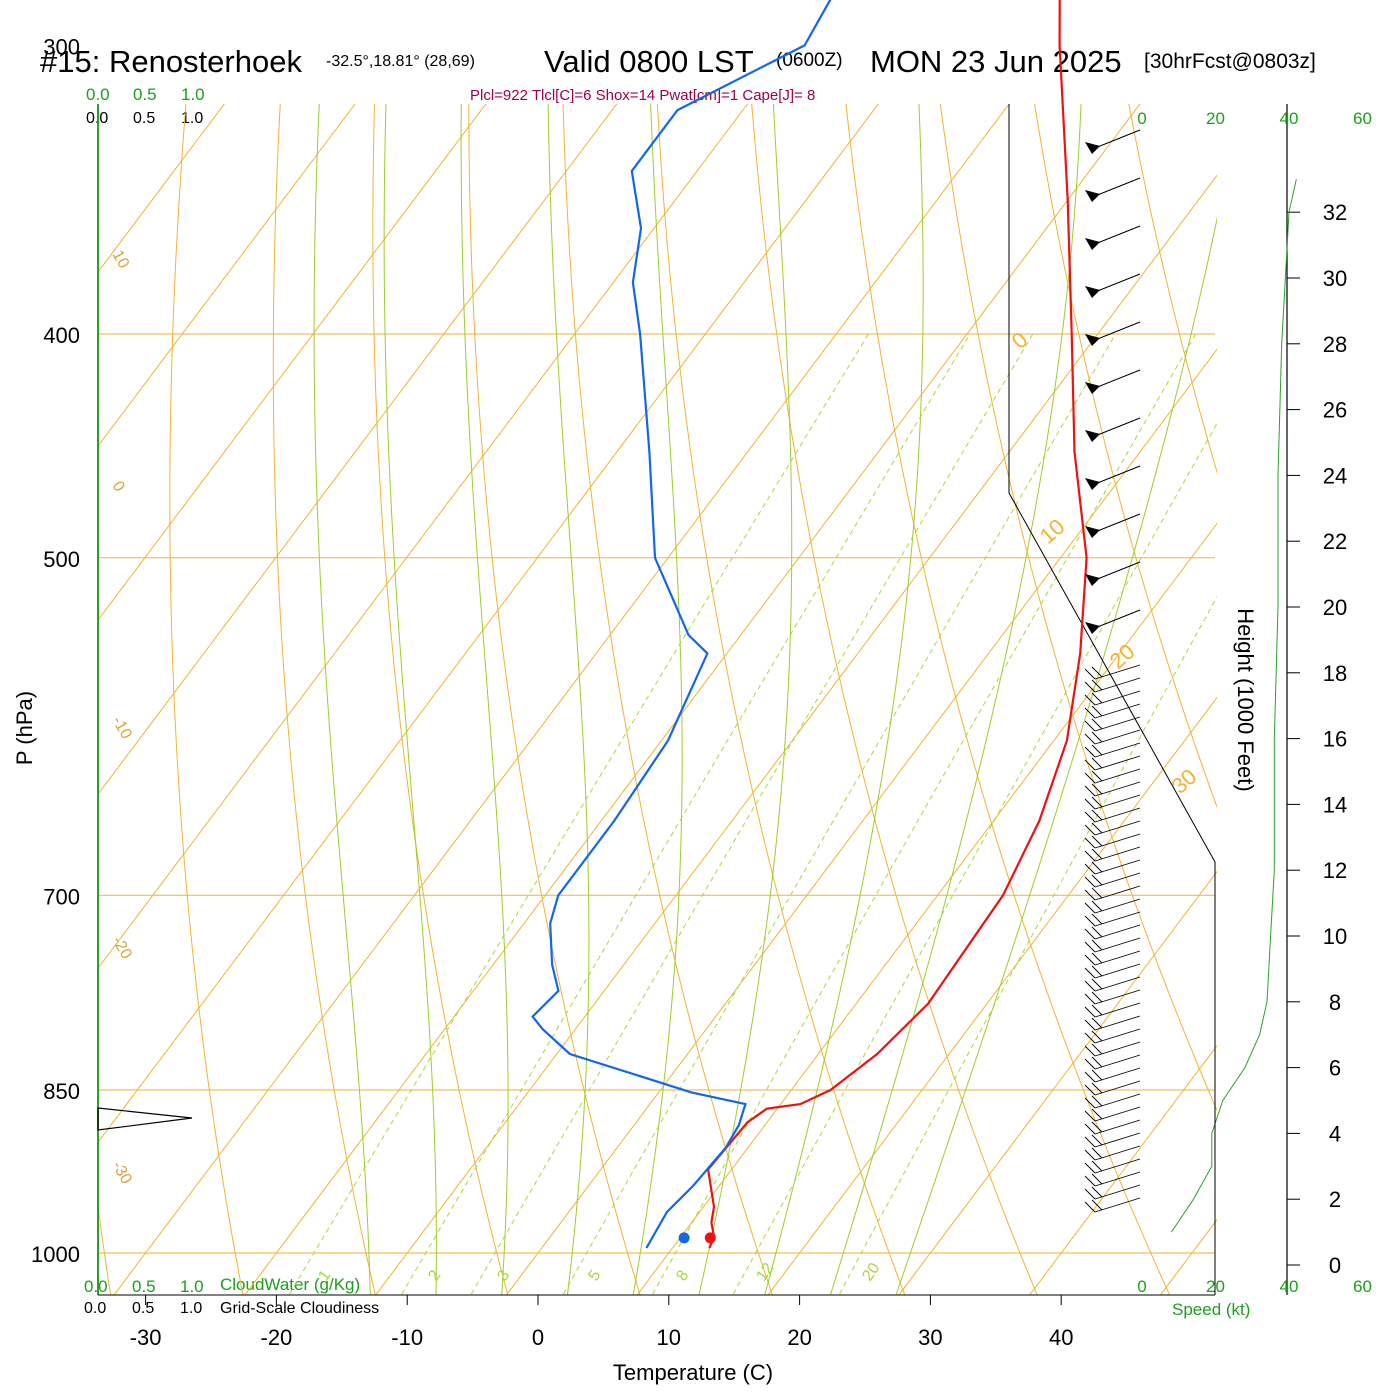 This screenshot has width=1400, height=1400. Describe the element at coordinates (122, 1173) in the screenshot. I see `dry-adiabat-label-4: -30` at that location.